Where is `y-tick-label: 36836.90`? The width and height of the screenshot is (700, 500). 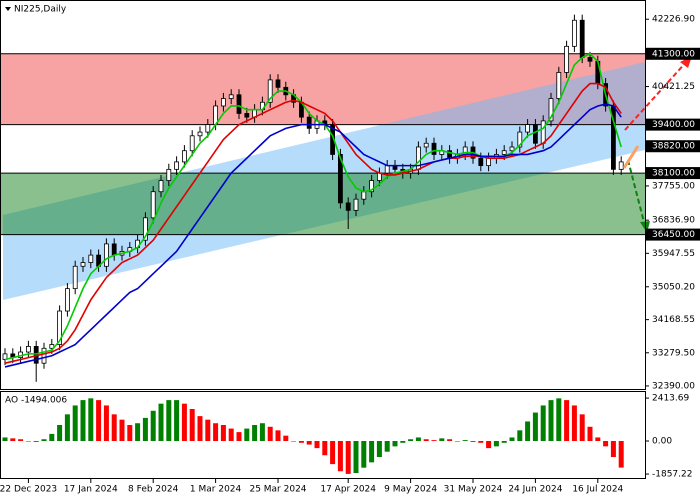
y-tick-label: 36836.90 is located at coordinates (673, 221).